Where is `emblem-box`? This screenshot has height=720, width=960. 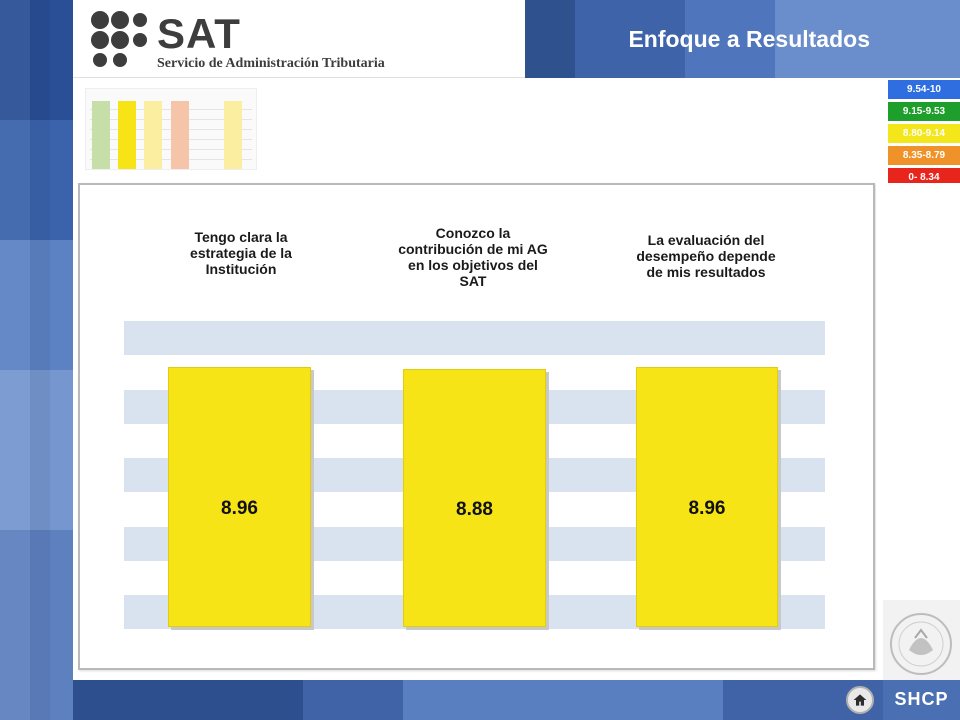
emblem-box is located at coordinates (921, 640).